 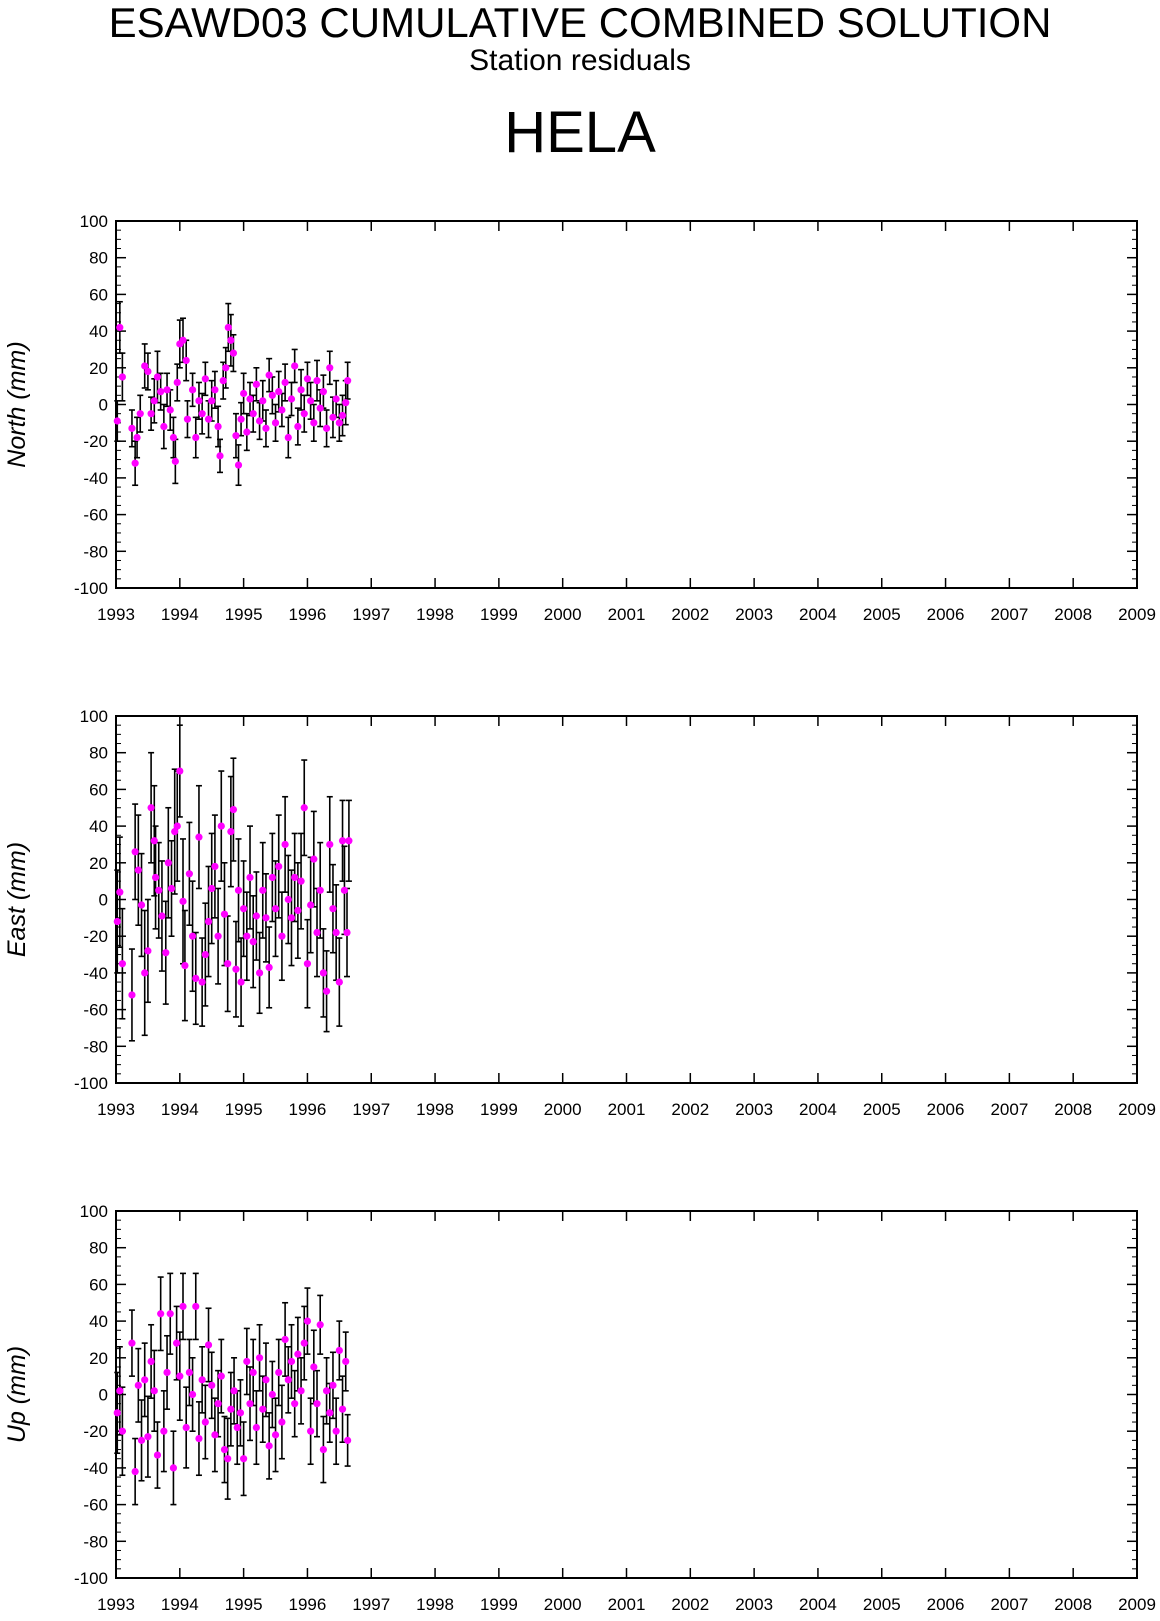 I want to click on x-tick-label: 2002, so click(x=690, y=614).